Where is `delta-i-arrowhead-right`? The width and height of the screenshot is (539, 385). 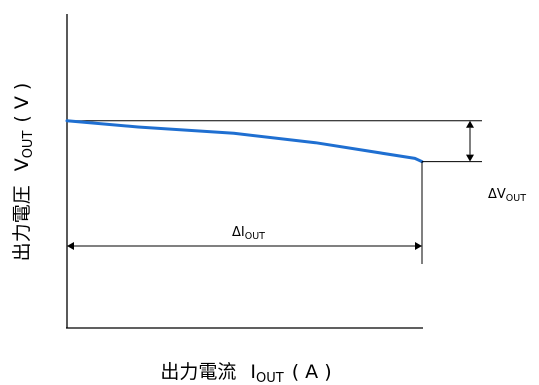 delta-i-arrowhead-right is located at coordinates (418, 246).